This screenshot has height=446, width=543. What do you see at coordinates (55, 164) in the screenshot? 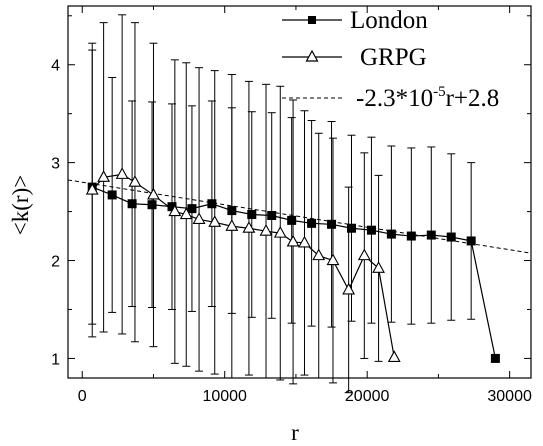
I see `y-tick-label: 3` at bounding box center [55, 164].